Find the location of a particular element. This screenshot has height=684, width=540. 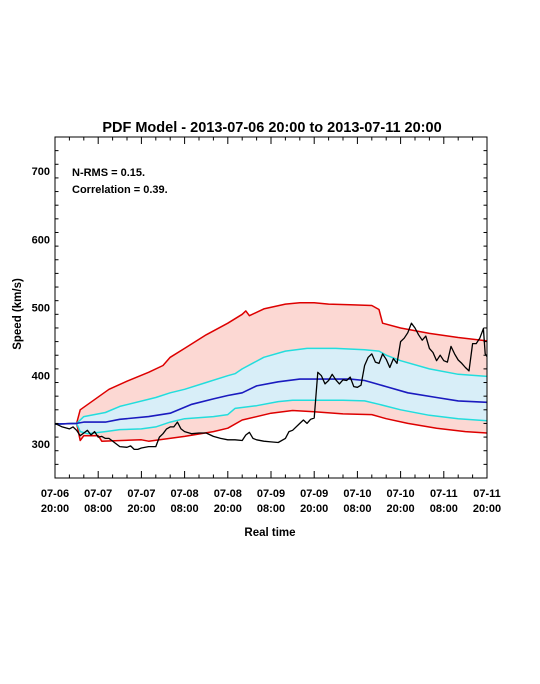

series-inner-upper-line is located at coordinates (271, 386).